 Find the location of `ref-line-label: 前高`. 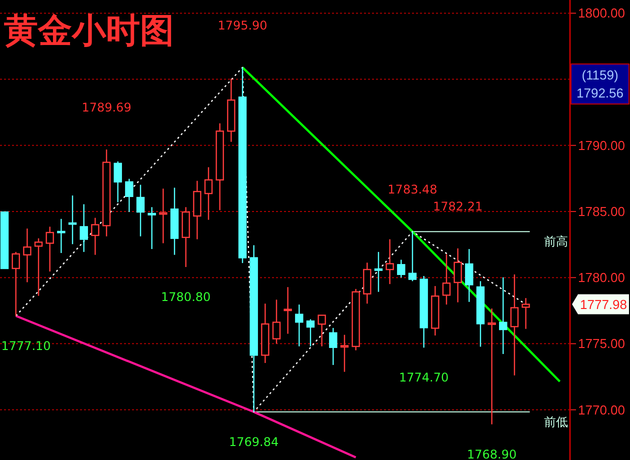

ref-line-label: 前高 is located at coordinates (556, 241).